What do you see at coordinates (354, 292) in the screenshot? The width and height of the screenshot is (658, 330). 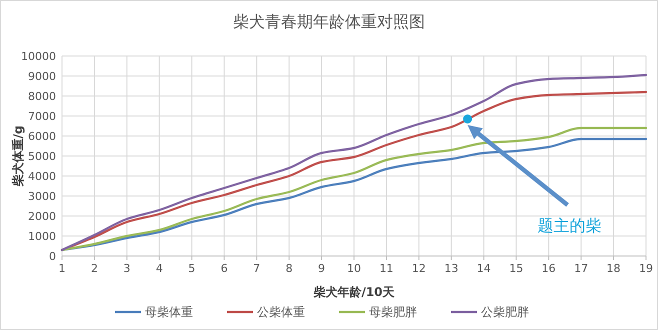 I see `x-axis-title: 柴犬年龄/10天` at bounding box center [354, 292].